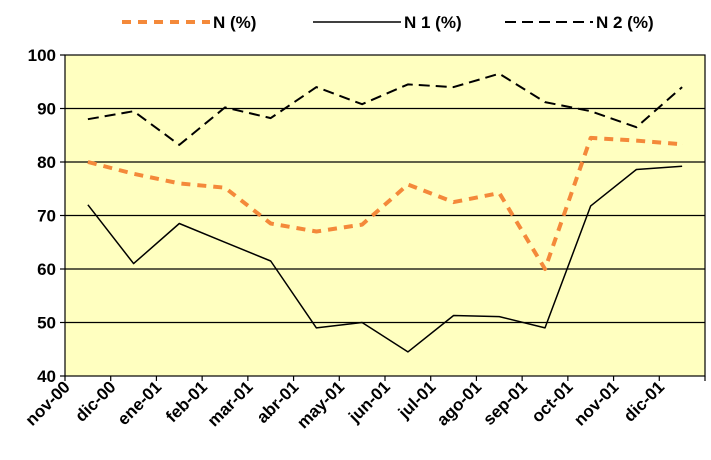  Describe the element at coordinates (46, 376) in the screenshot. I see `y-tick-label: 40` at that location.